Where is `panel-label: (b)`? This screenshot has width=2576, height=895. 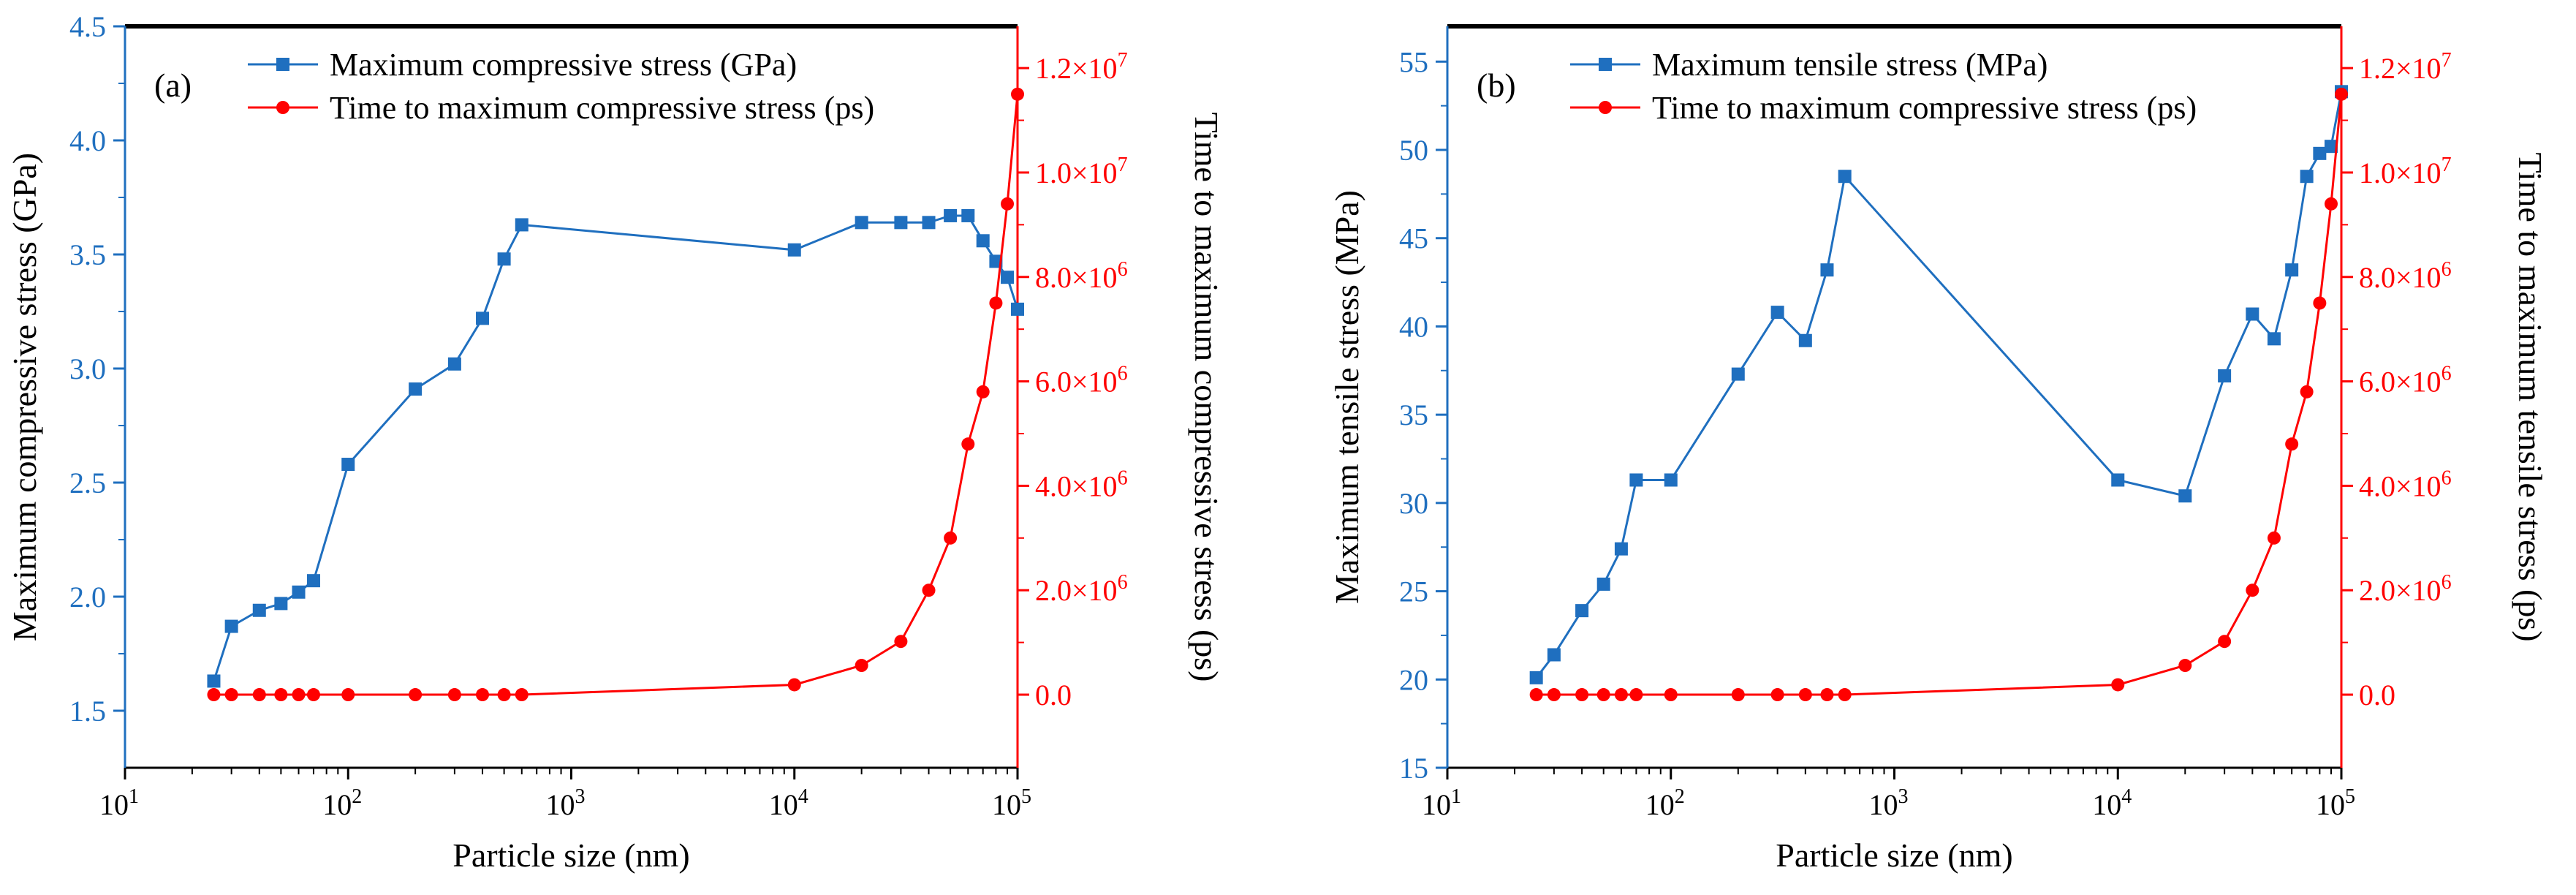
panel-label: (b) is located at coordinates (1496, 85).